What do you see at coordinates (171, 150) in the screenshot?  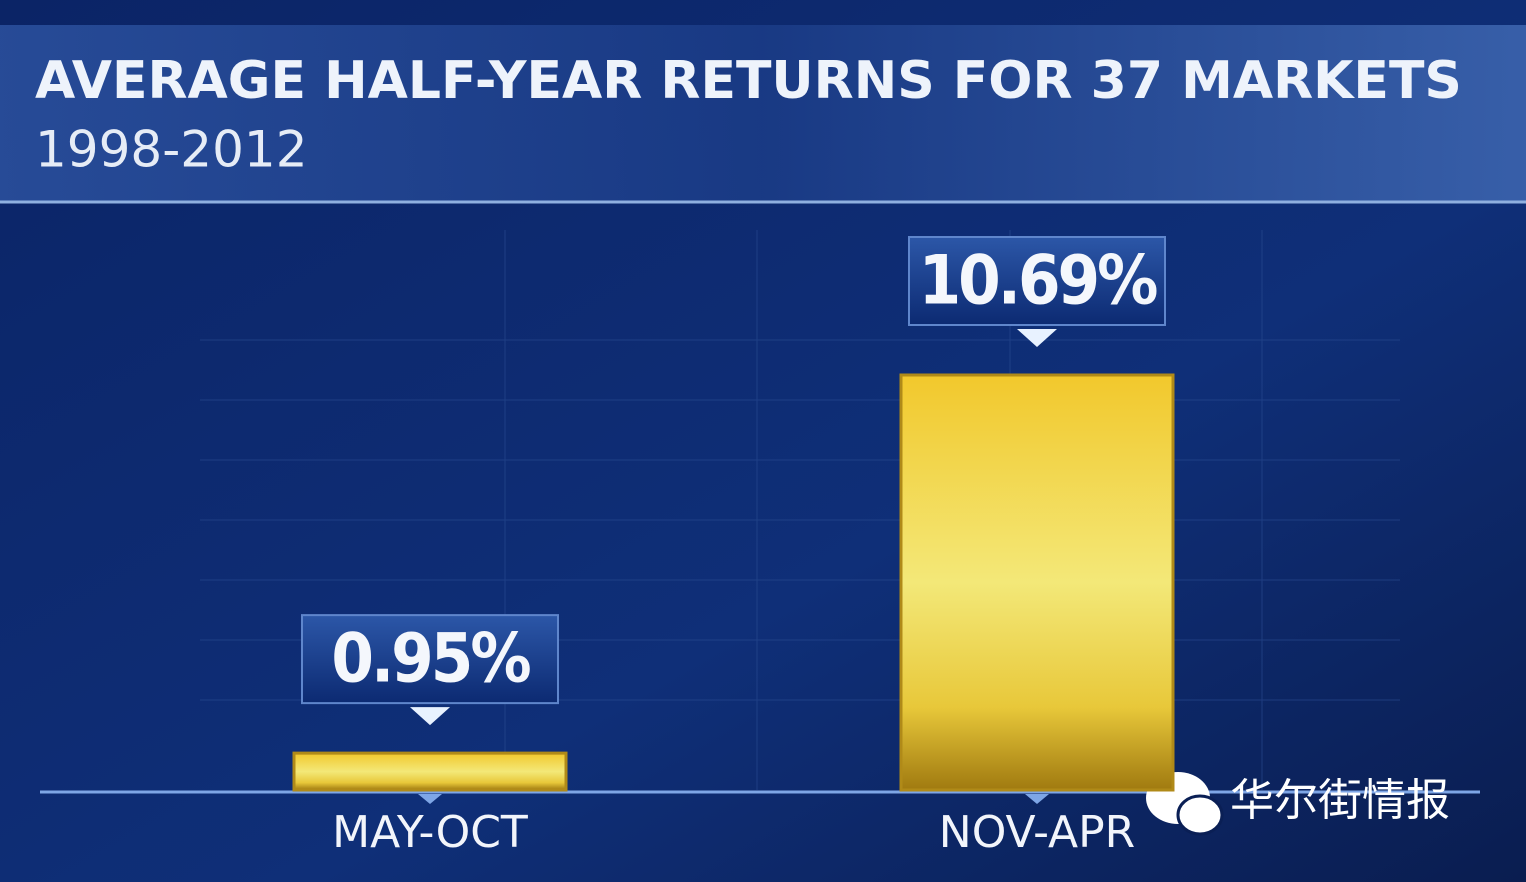 I see `chart-subtitle: 1998-2012` at bounding box center [171, 150].